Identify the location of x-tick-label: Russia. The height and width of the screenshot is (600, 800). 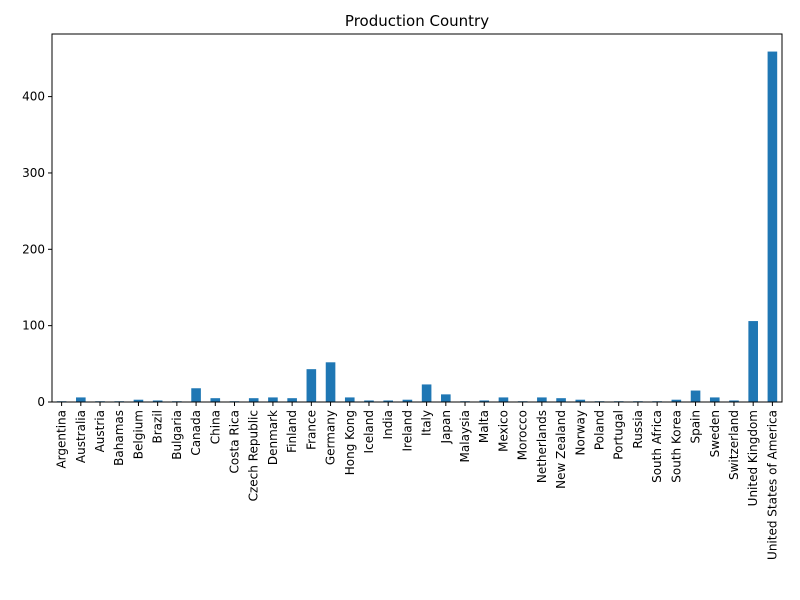
(638, 429).